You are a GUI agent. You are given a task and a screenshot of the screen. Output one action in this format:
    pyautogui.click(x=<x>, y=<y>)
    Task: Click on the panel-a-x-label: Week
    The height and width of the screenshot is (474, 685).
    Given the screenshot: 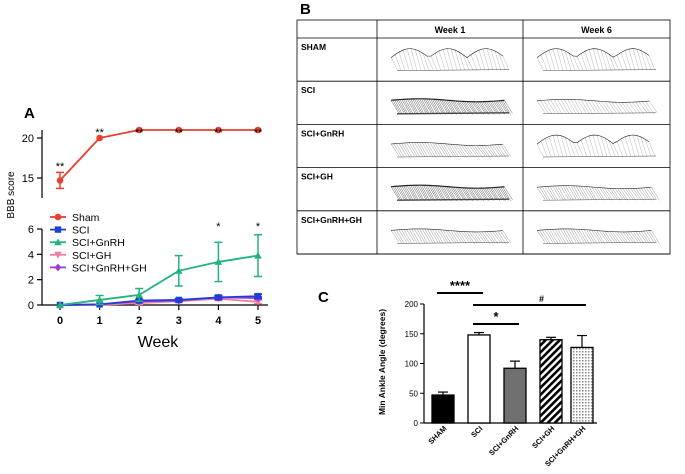 What is the action you would take?
    pyautogui.click(x=159, y=342)
    